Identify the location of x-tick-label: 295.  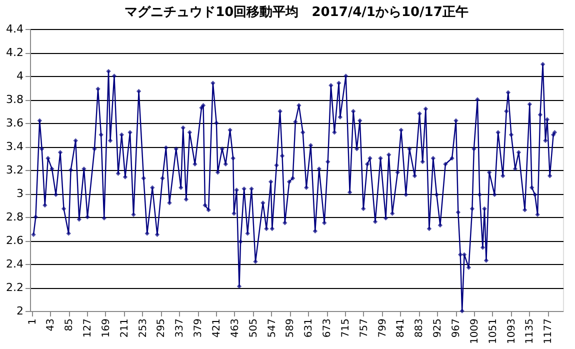
(162, 328).